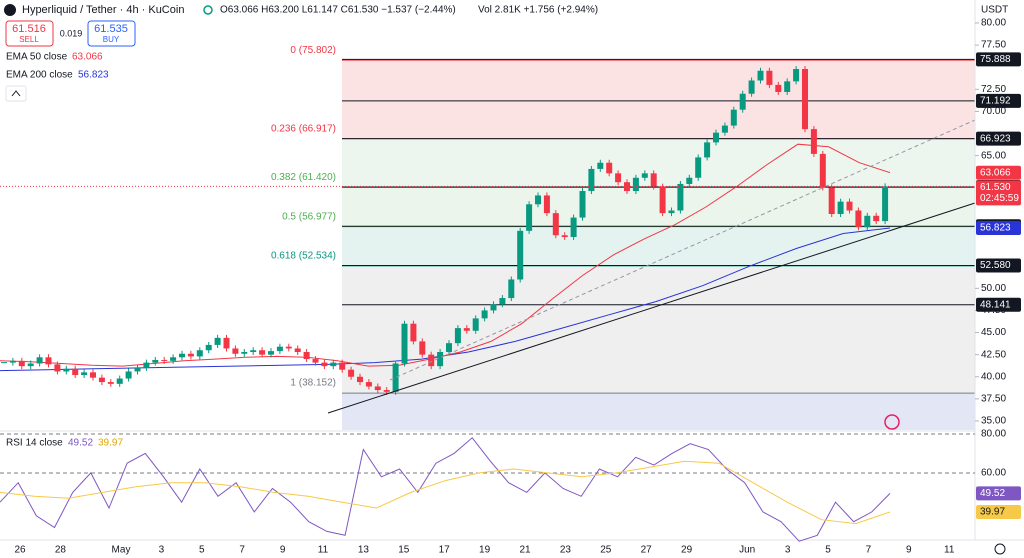  Describe the element at coordinates (29, 29) in the screenshot. I see `sell-price: 61.516` at that location.